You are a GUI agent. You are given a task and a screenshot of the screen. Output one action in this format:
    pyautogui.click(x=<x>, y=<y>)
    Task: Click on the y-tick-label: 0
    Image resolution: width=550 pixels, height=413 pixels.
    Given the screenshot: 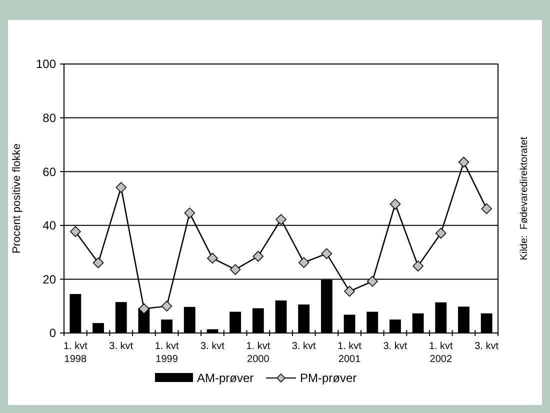 What is the action you would take?
    pyautogui.click(x=52, y=333)
    